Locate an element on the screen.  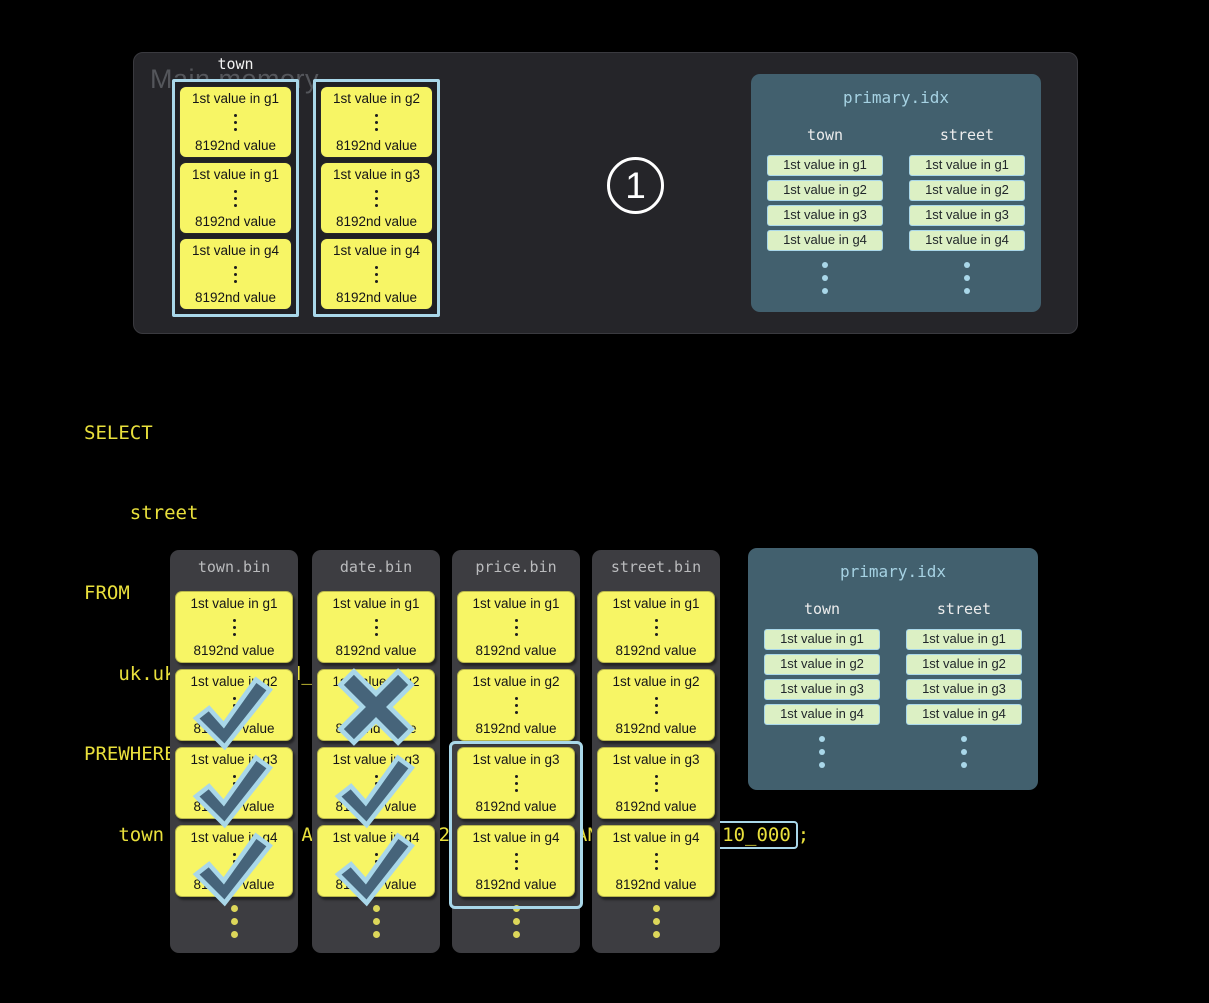
sql-line: SELECT is located at coordinates (118, 432).